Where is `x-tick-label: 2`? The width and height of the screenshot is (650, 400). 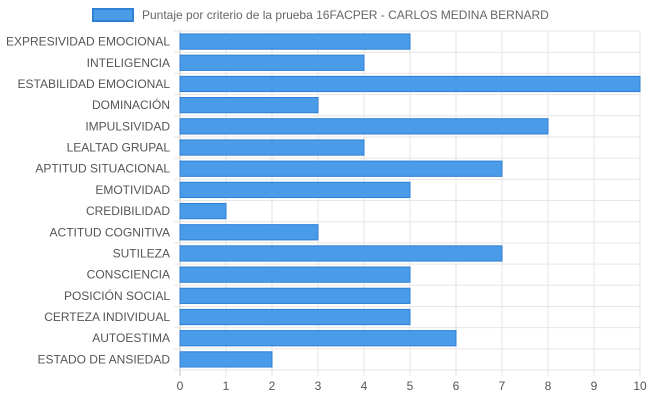
x-tick-label: 2 is located at coordinates (272, 386).